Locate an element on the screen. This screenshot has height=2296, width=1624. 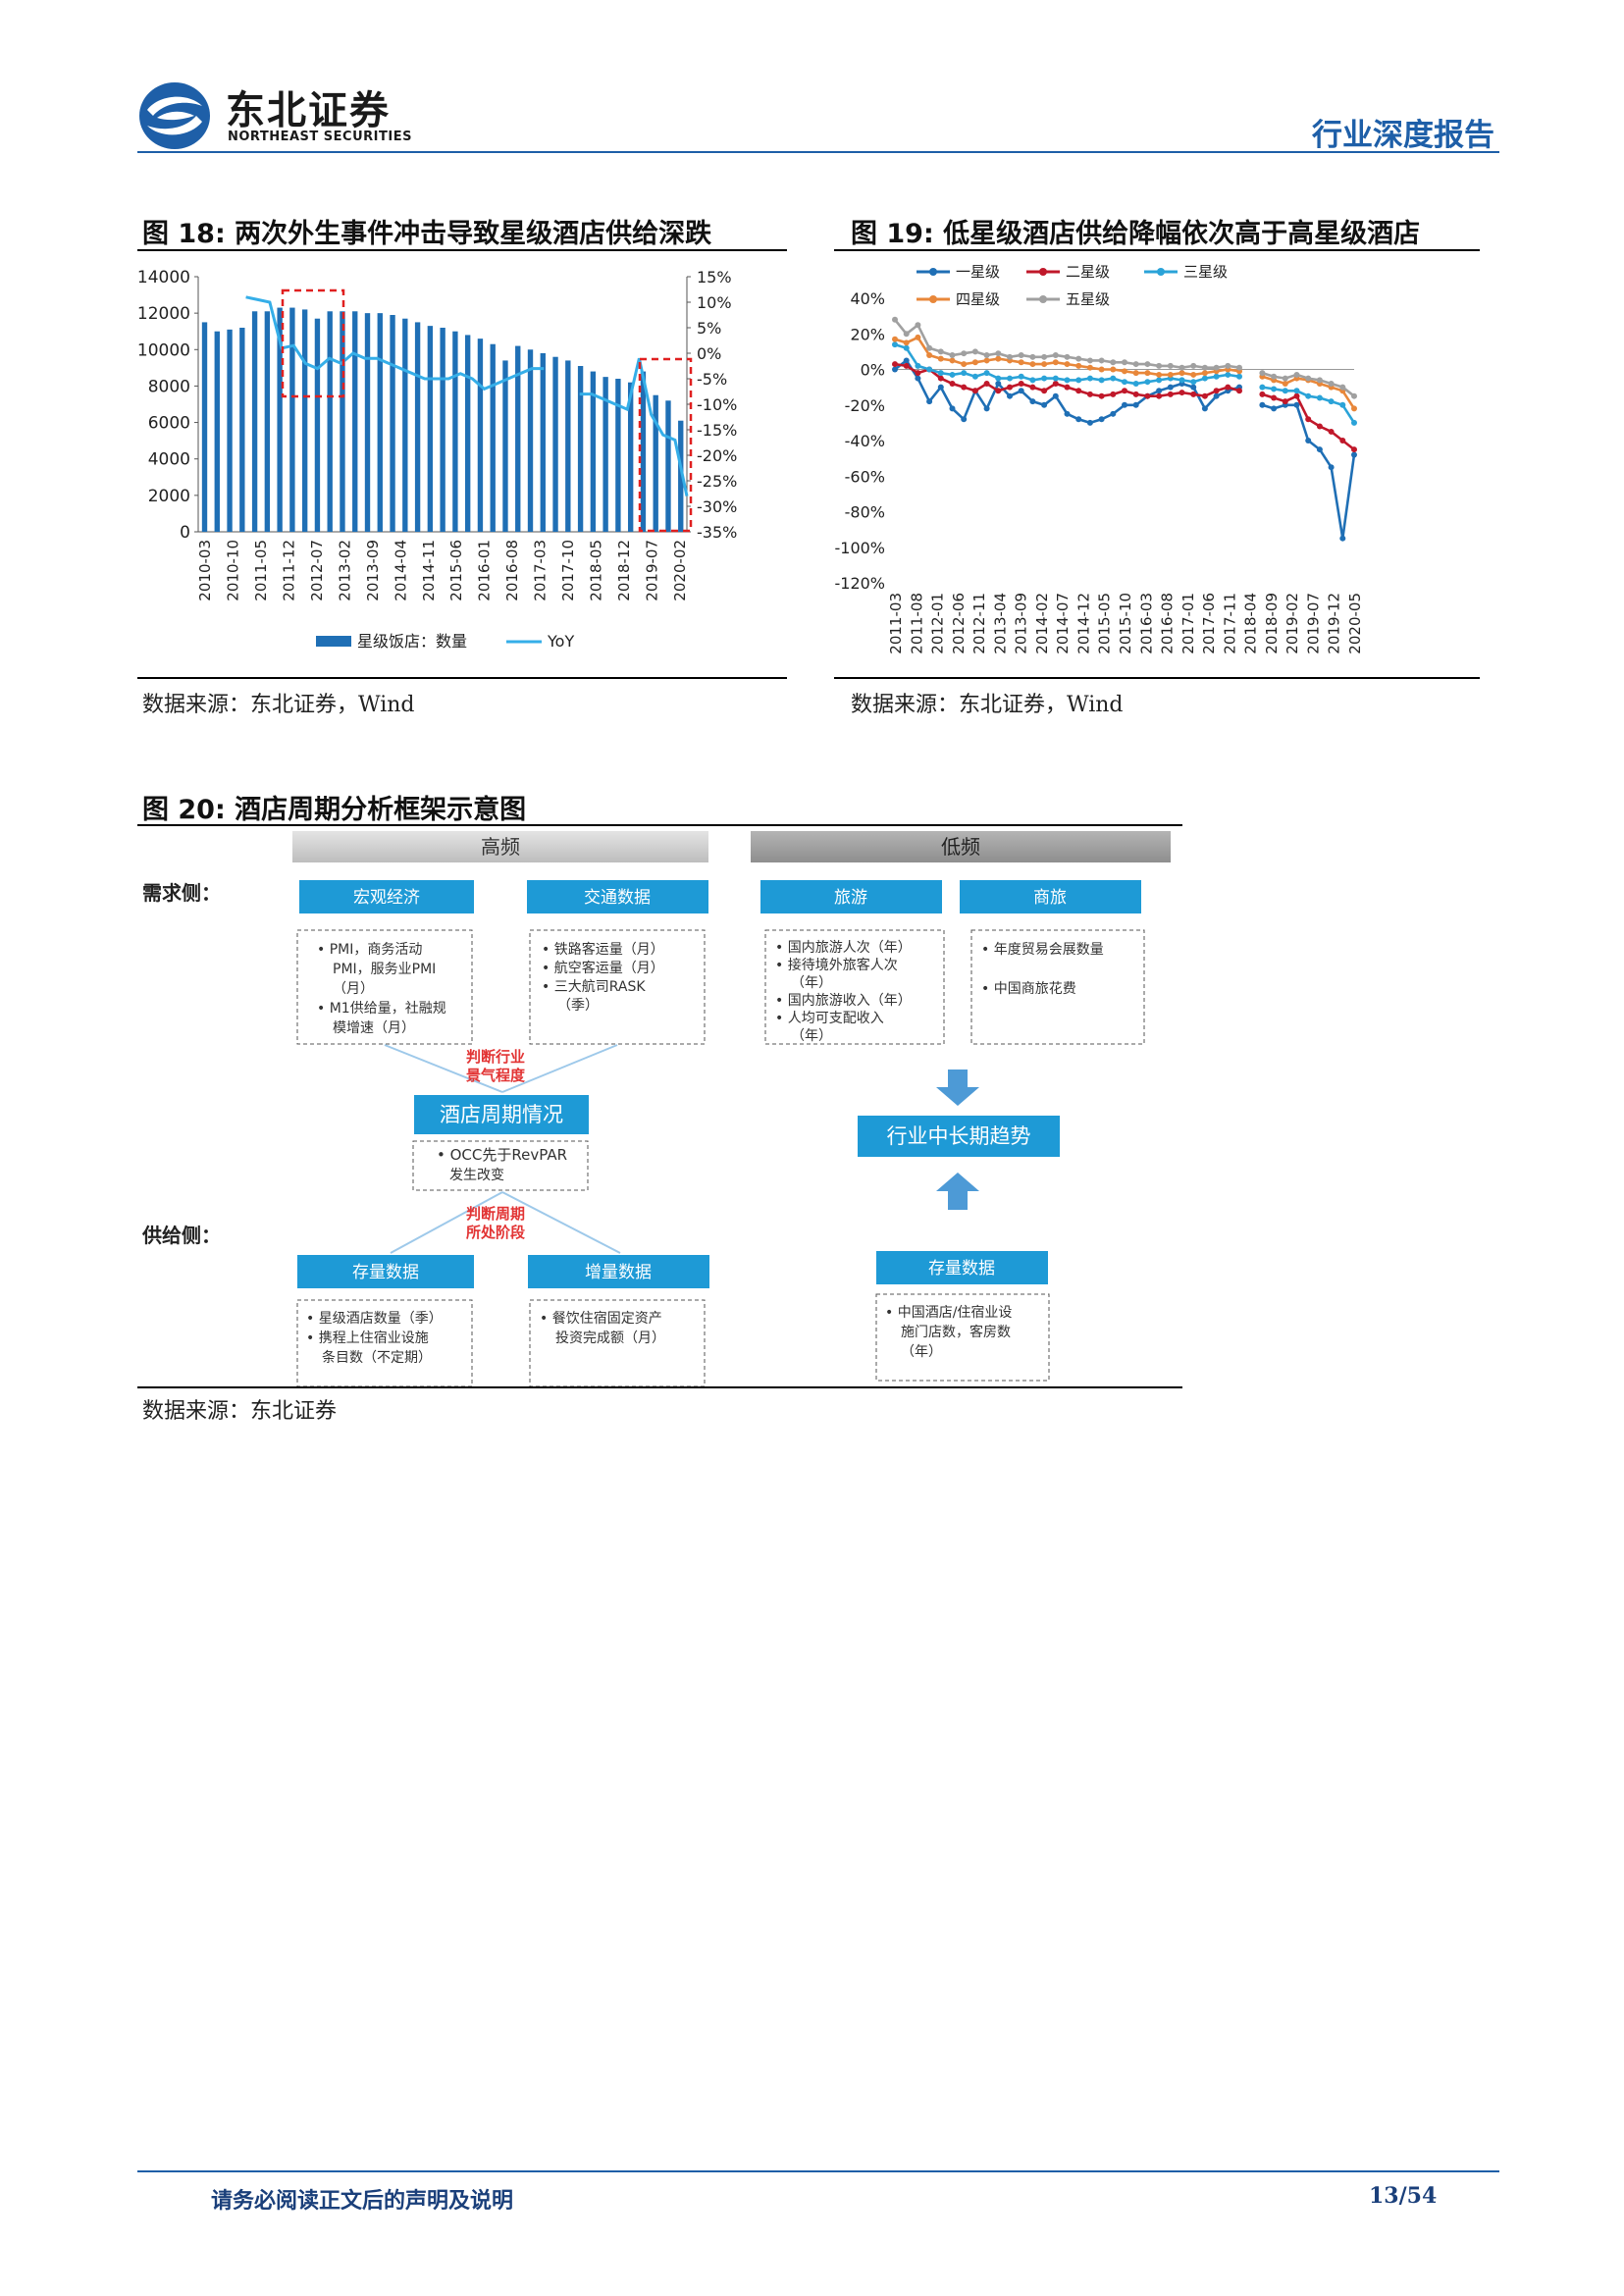
transport-label: 交通数据 is located at coordinates (617, 898).